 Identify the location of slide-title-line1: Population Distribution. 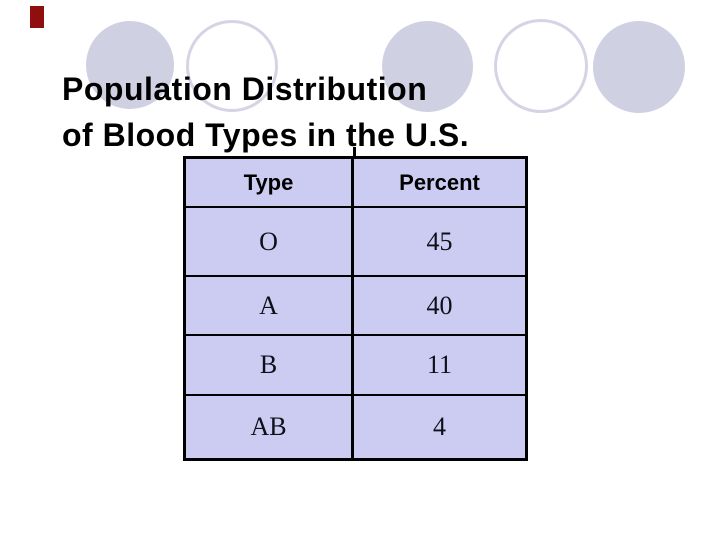
(245, 89).